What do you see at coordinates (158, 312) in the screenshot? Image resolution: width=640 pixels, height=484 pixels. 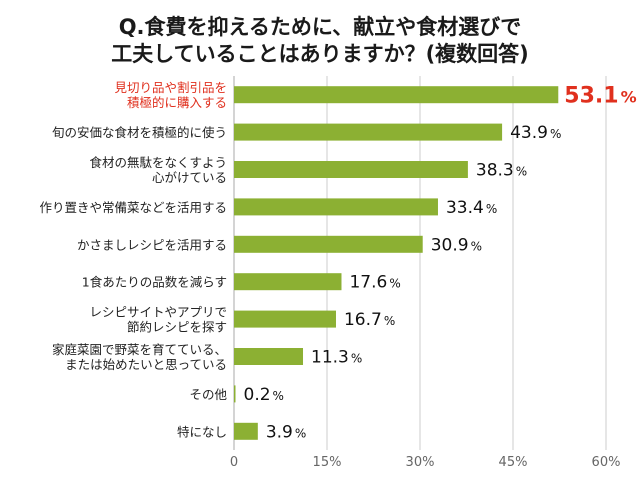 I see `category-label: レシピサイトやアプリで` at bounding box center [158, 312].